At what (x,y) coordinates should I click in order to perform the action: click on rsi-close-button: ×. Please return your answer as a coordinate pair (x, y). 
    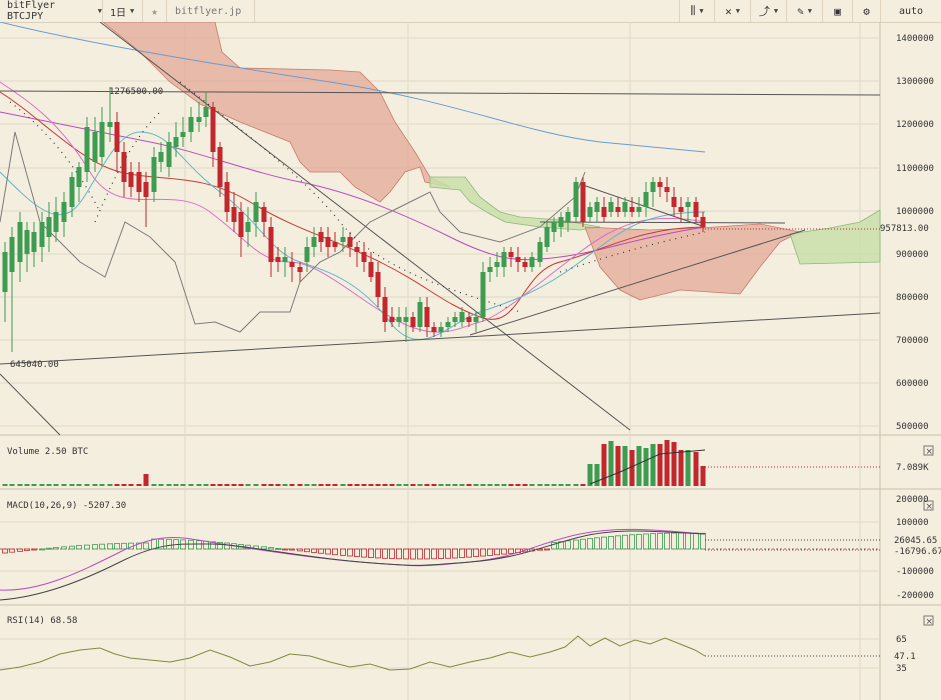
    Looking at the image, I should click on (928, 621).